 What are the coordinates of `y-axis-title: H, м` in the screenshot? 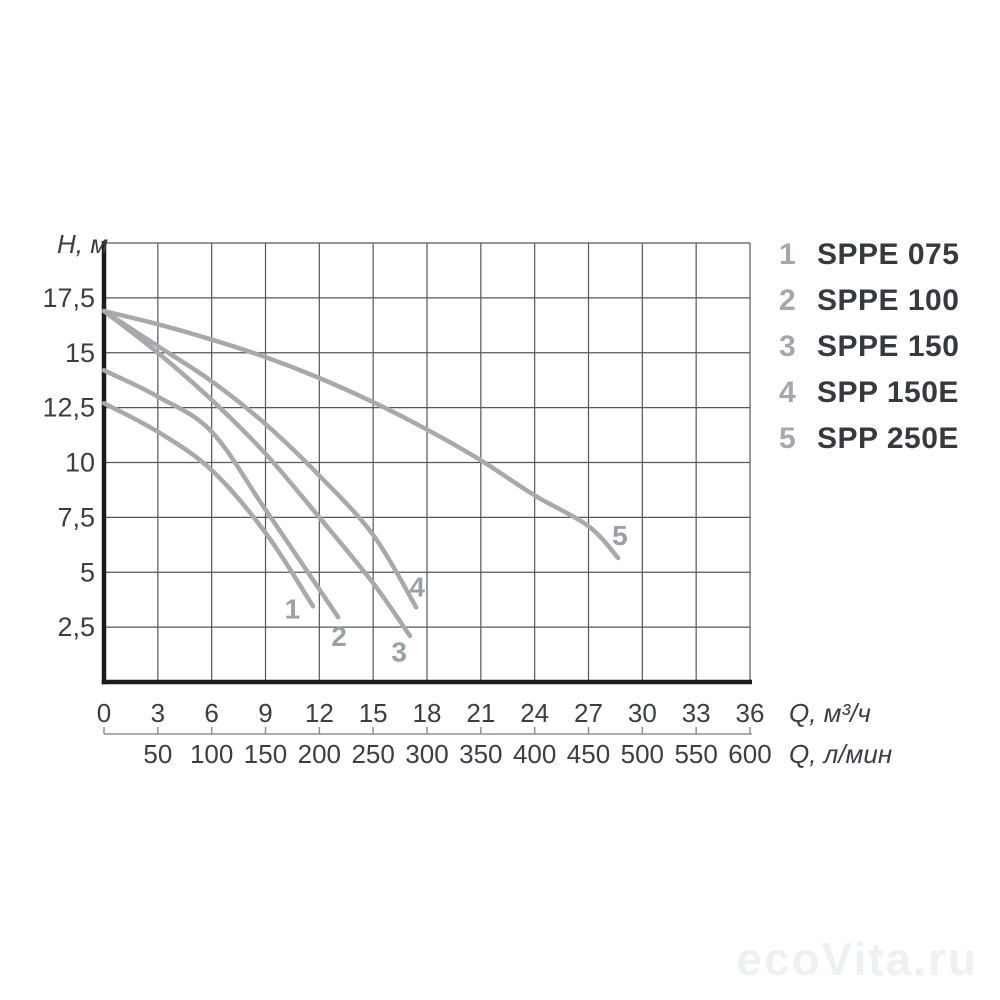 It's located at (82, 244).